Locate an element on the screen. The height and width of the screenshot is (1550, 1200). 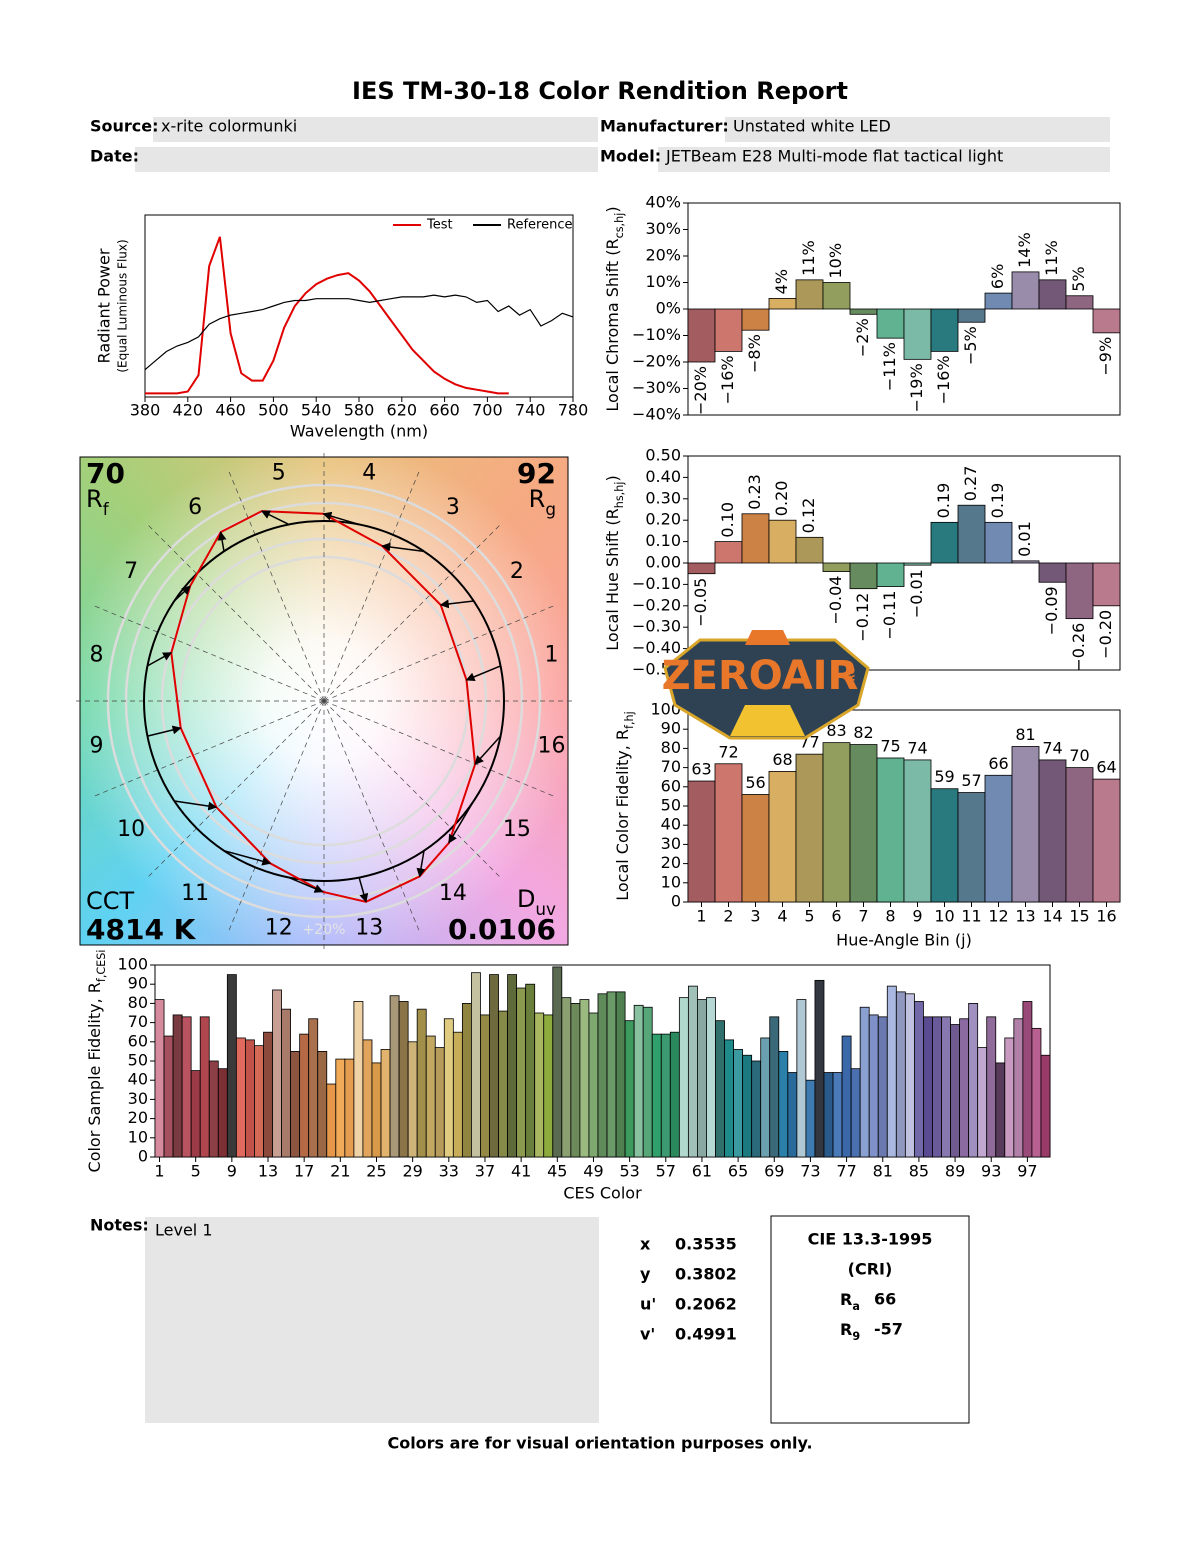
bin-label: 14 is located at coordinates (453, 893).